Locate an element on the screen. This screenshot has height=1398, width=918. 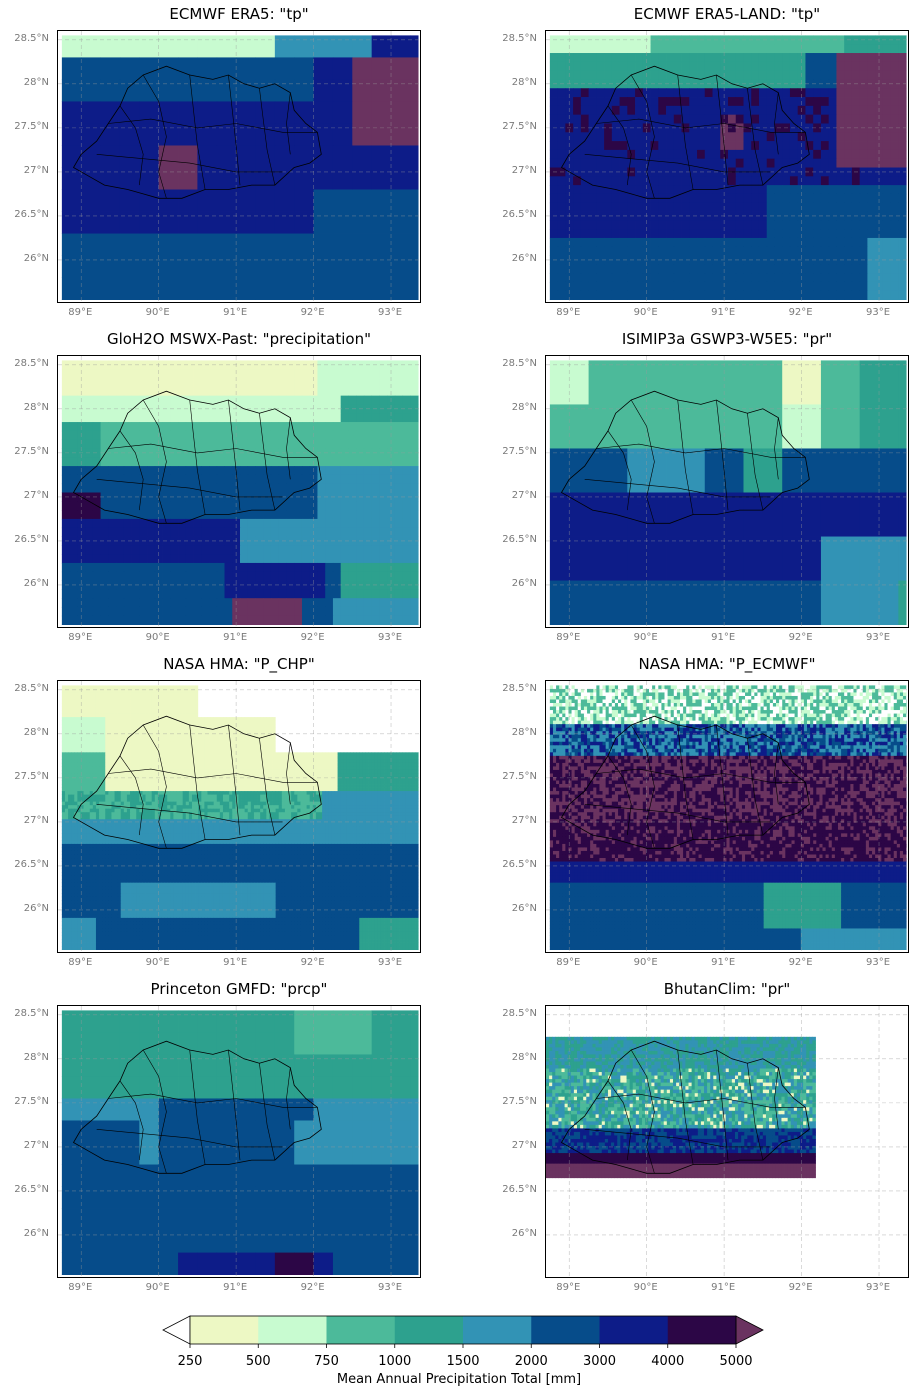
panel-title: NASA HMA: "P_CHP" is located at coordinates (239, 664).